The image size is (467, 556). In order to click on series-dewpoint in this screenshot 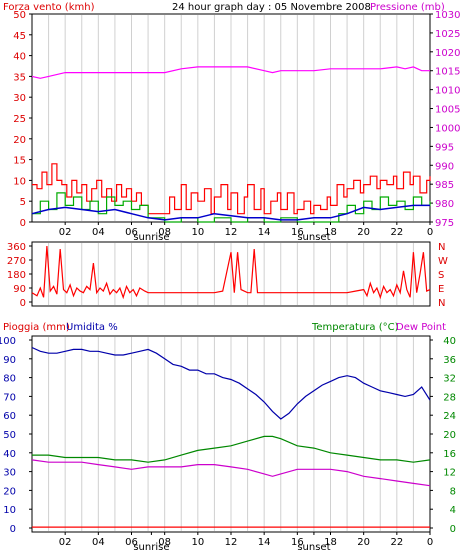, I will do `click(231, 473)`.